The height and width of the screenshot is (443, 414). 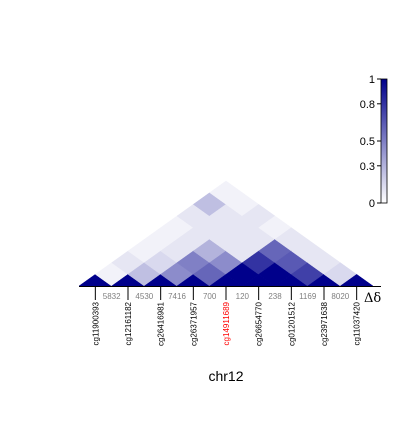 I want to click on distance-labels: 5832 4530 7416 700 120 238 1169 8020, so click(x=226, y=296).